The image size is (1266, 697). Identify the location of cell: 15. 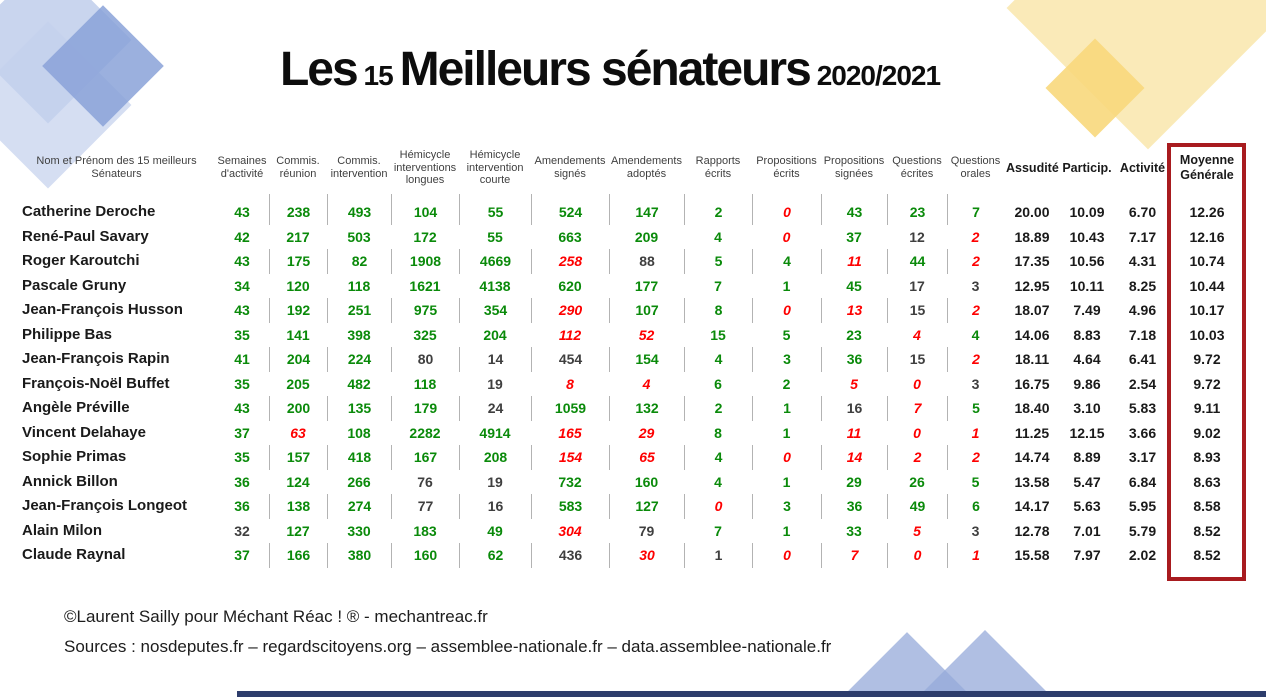
(718, 334).